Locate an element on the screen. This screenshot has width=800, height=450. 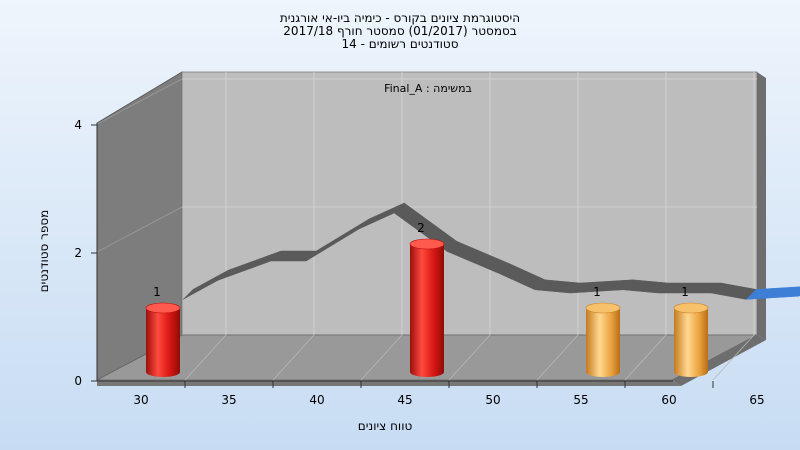
bar-45: 2 is located at coordinates (427, 299).